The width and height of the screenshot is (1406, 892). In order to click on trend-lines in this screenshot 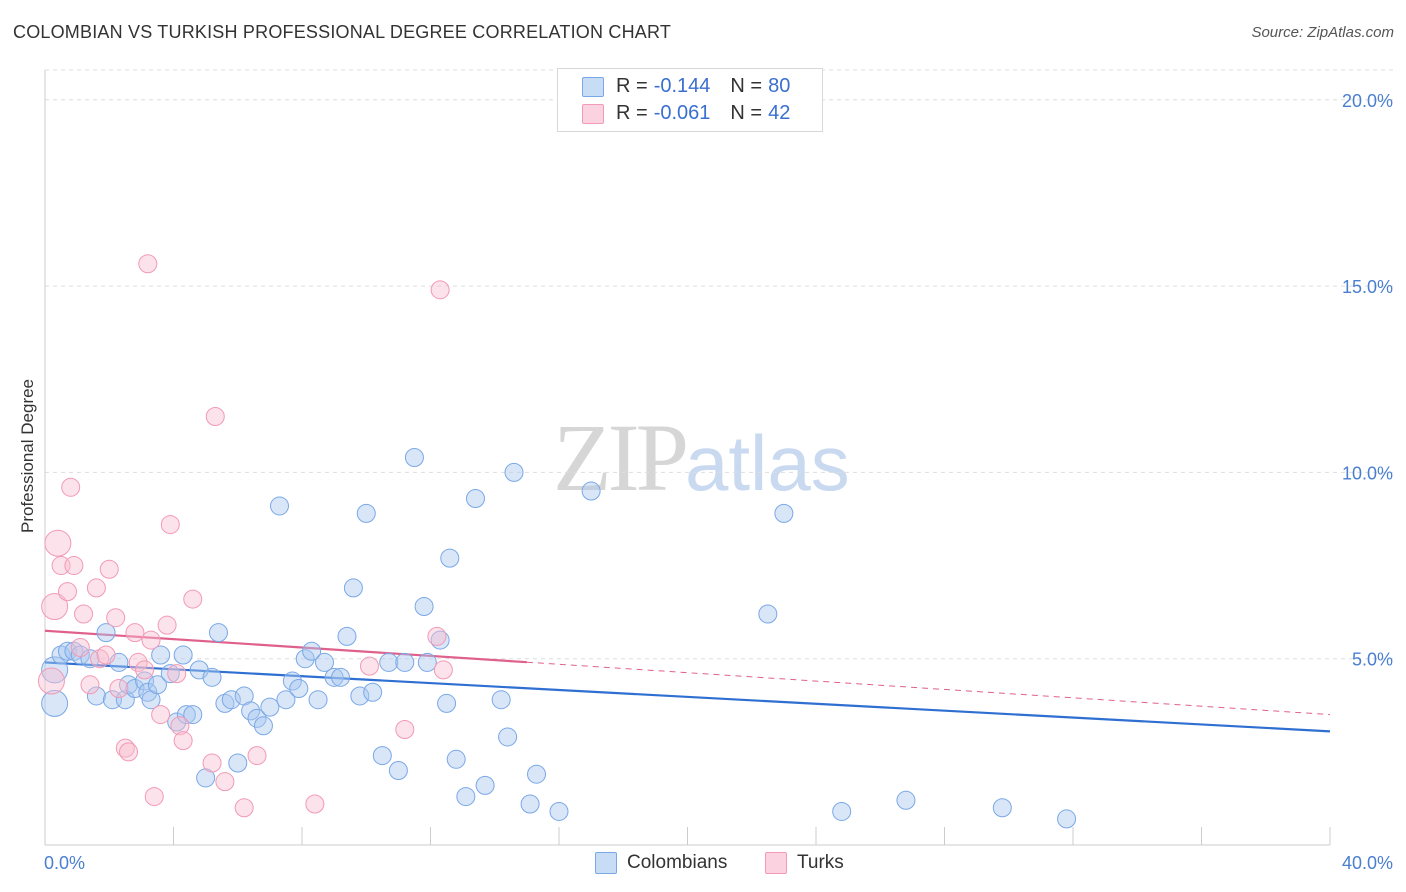, I will do `click(687, 681)`.